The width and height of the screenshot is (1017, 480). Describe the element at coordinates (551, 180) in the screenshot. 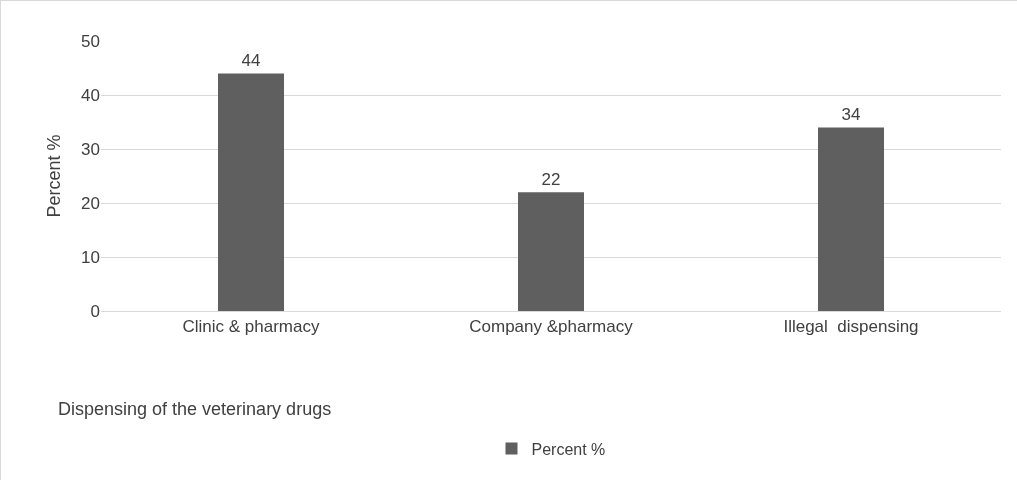

I see `data-label: 22` at that location.